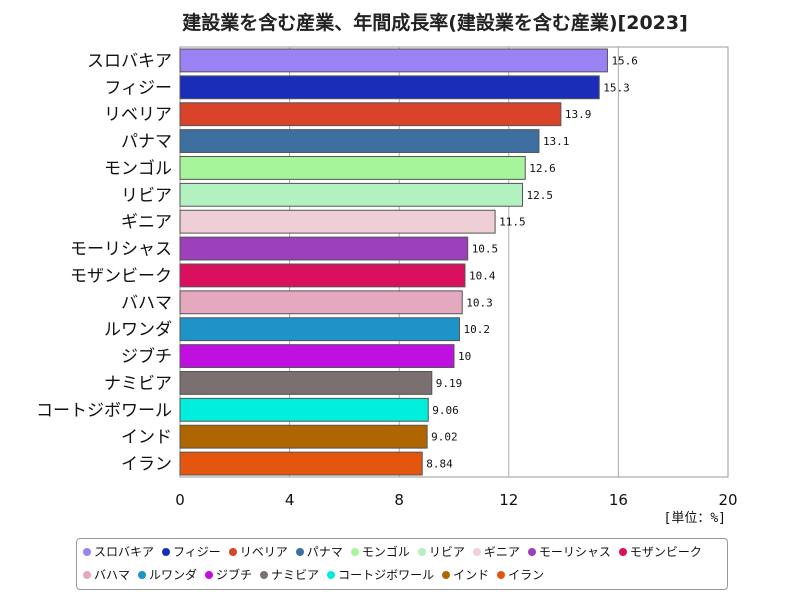  What do you see at coordinates (104, 411) in the screenshot?
I see `category-label: コートジボワール` at bounding box center [104, 411].